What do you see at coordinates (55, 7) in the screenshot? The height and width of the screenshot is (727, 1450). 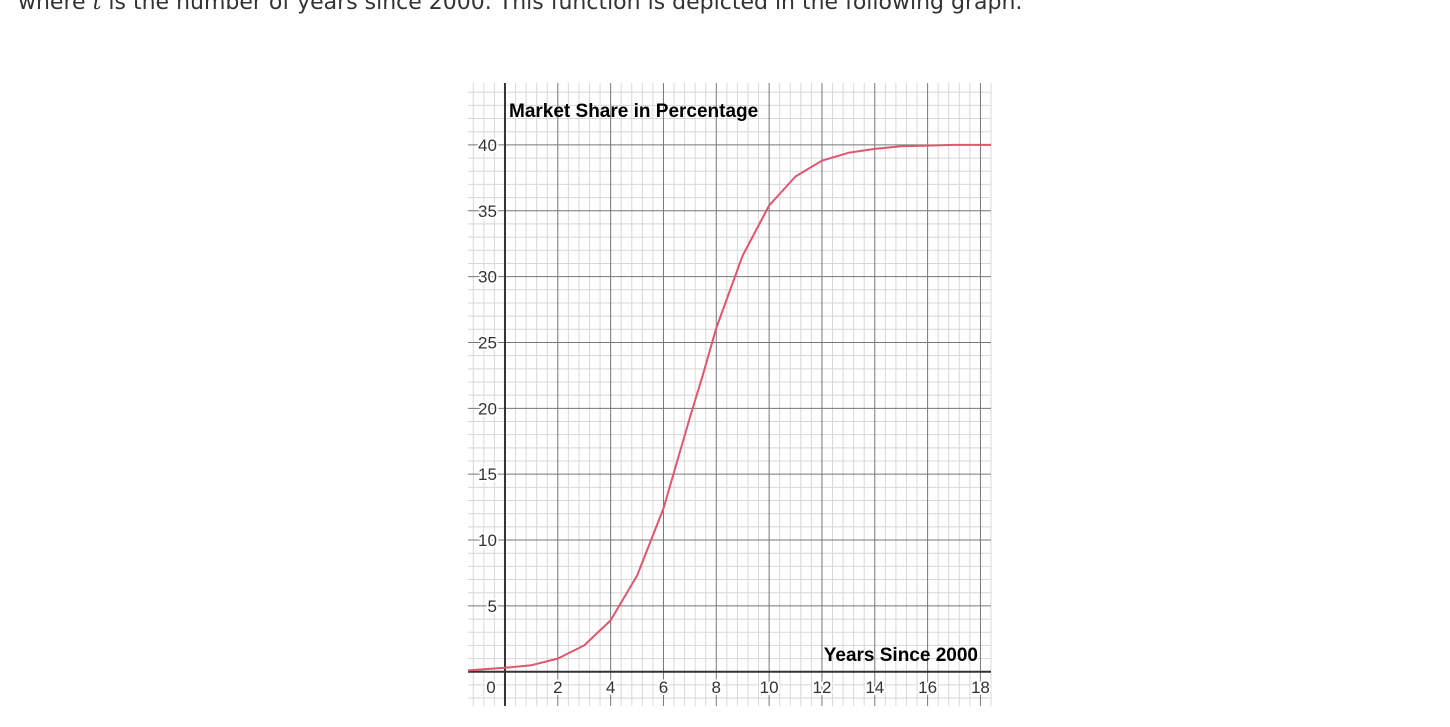 I see `intro-before: where` at bounding box center [55, 7].